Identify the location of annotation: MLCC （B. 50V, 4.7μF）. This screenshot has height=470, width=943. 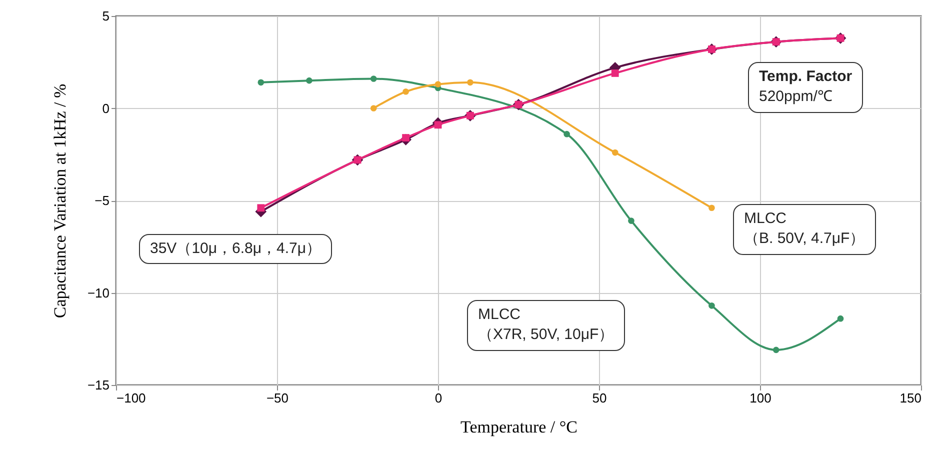
(804, 229).